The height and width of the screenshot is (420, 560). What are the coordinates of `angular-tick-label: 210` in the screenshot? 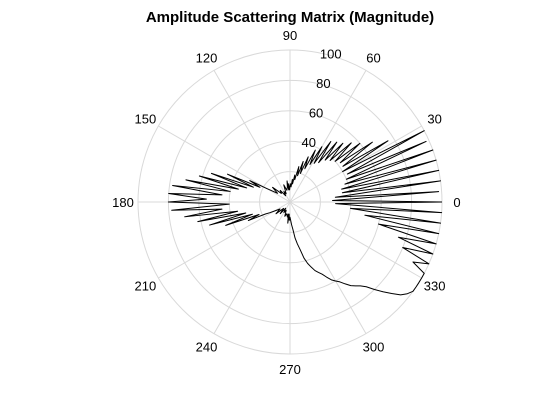 It's located at (146, 286).